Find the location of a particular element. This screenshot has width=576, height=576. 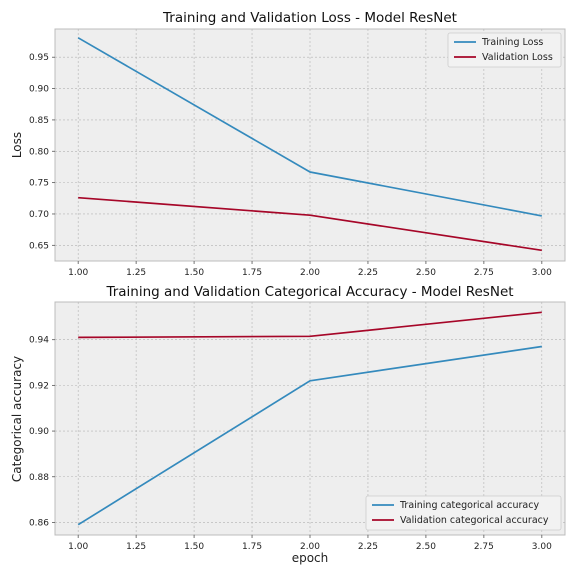

loss-x-ticks: 1.00 1.25 1.50 1.75 2.00 2.25 2.50 2.75 3.00 is located at coordinates (310, 269).